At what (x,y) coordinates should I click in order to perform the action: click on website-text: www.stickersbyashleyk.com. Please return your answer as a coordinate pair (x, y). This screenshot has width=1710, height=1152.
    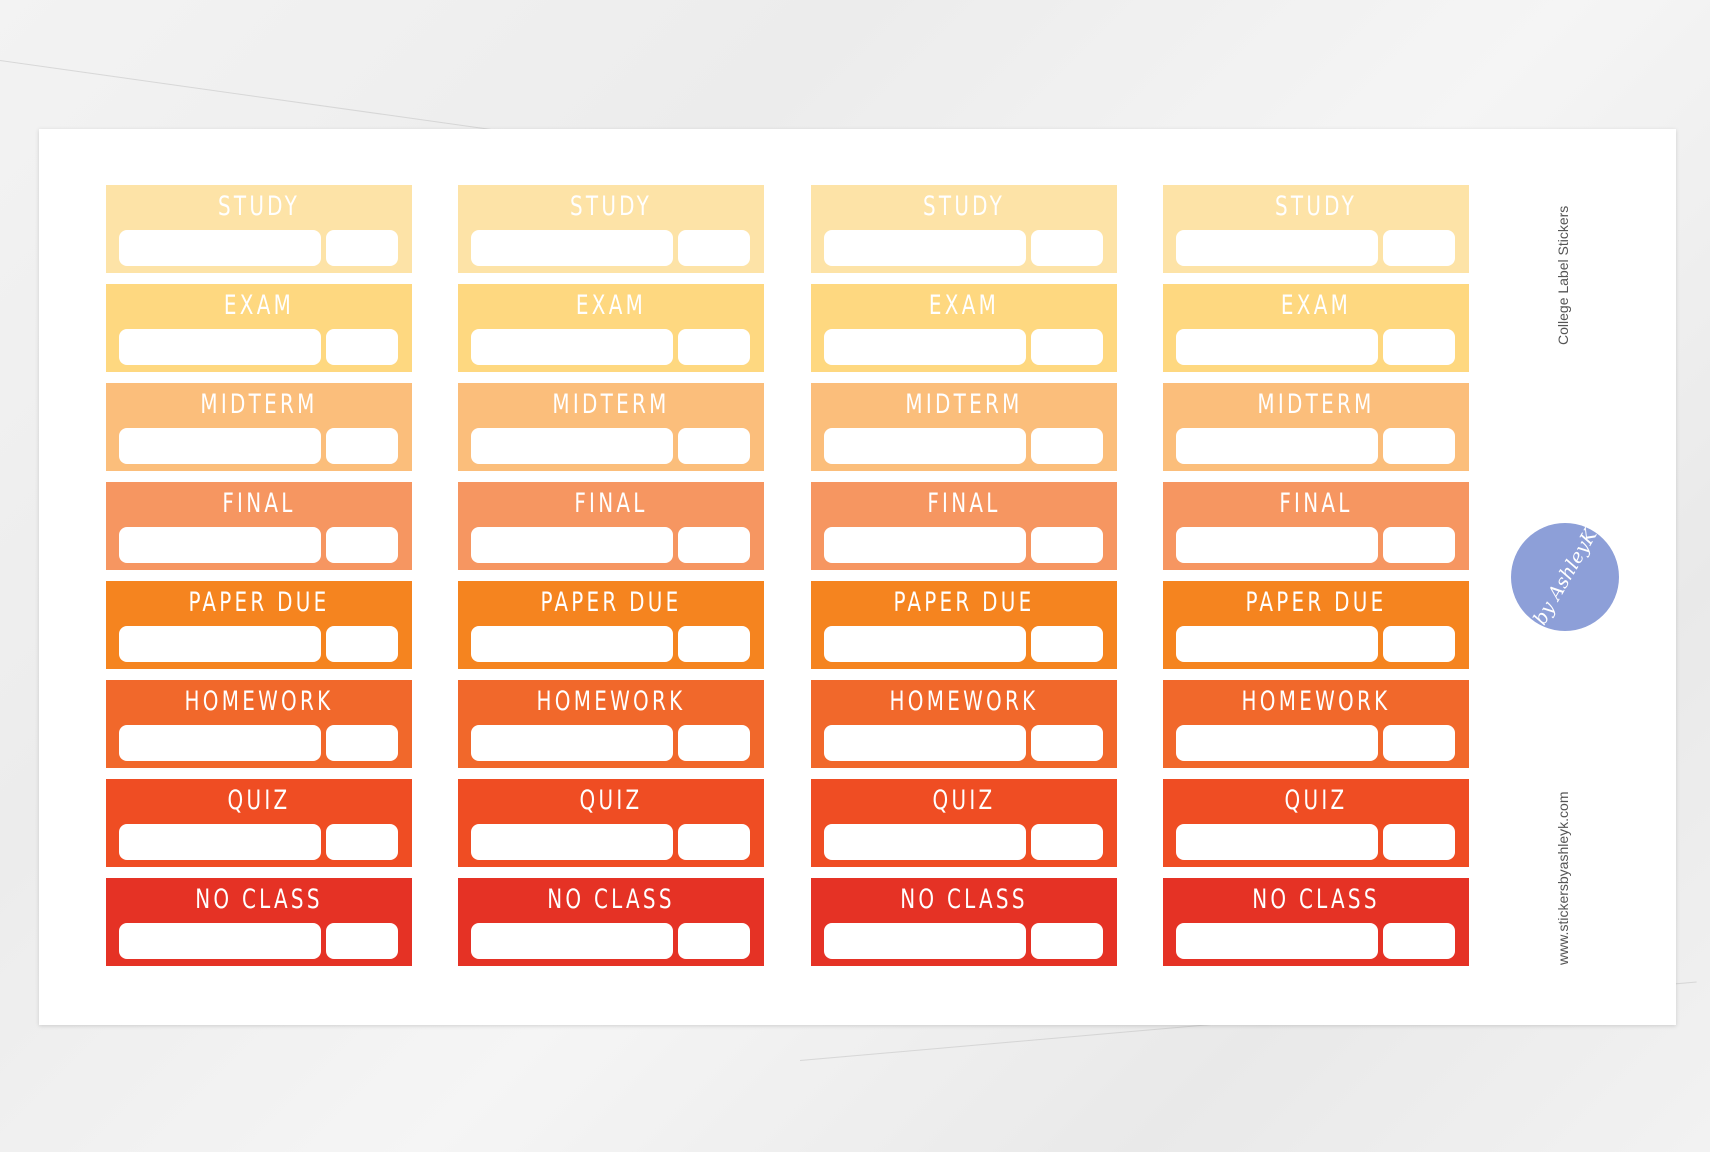
    Looking at the image, I should click on (1563, 878).